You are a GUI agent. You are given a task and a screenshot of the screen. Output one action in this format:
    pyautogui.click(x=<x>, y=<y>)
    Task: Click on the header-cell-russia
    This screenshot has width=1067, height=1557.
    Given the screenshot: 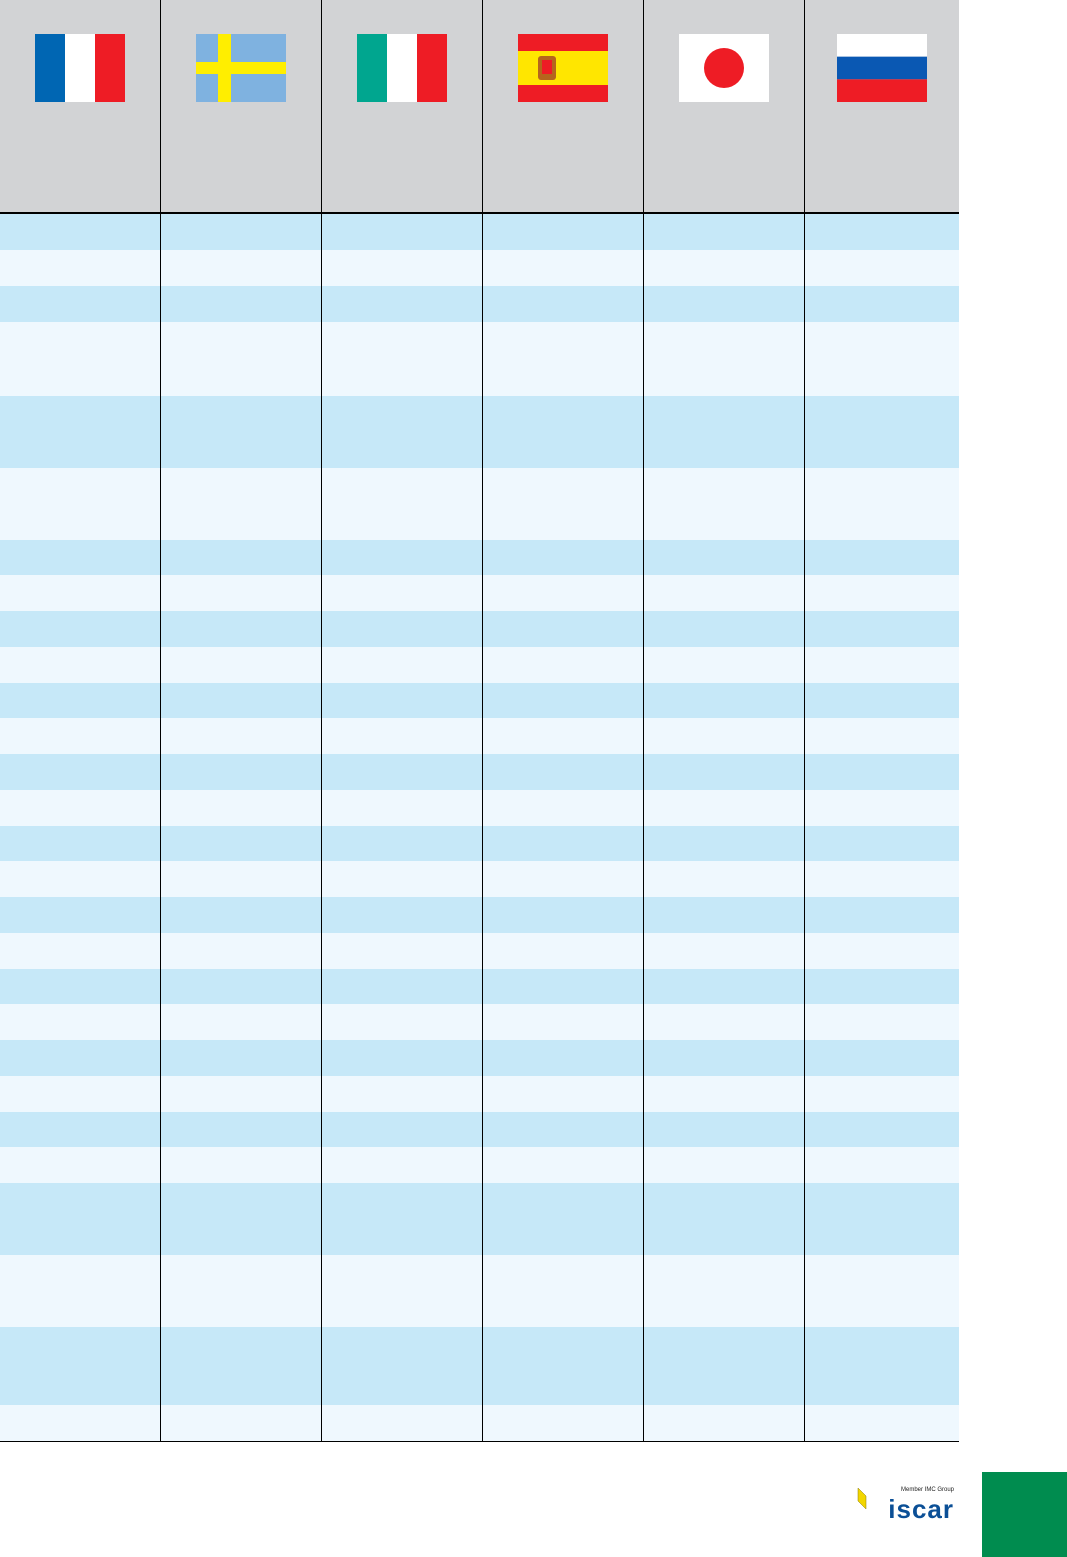 What is the action you would take?
    pyautogui.click(x=882, y=106)
    